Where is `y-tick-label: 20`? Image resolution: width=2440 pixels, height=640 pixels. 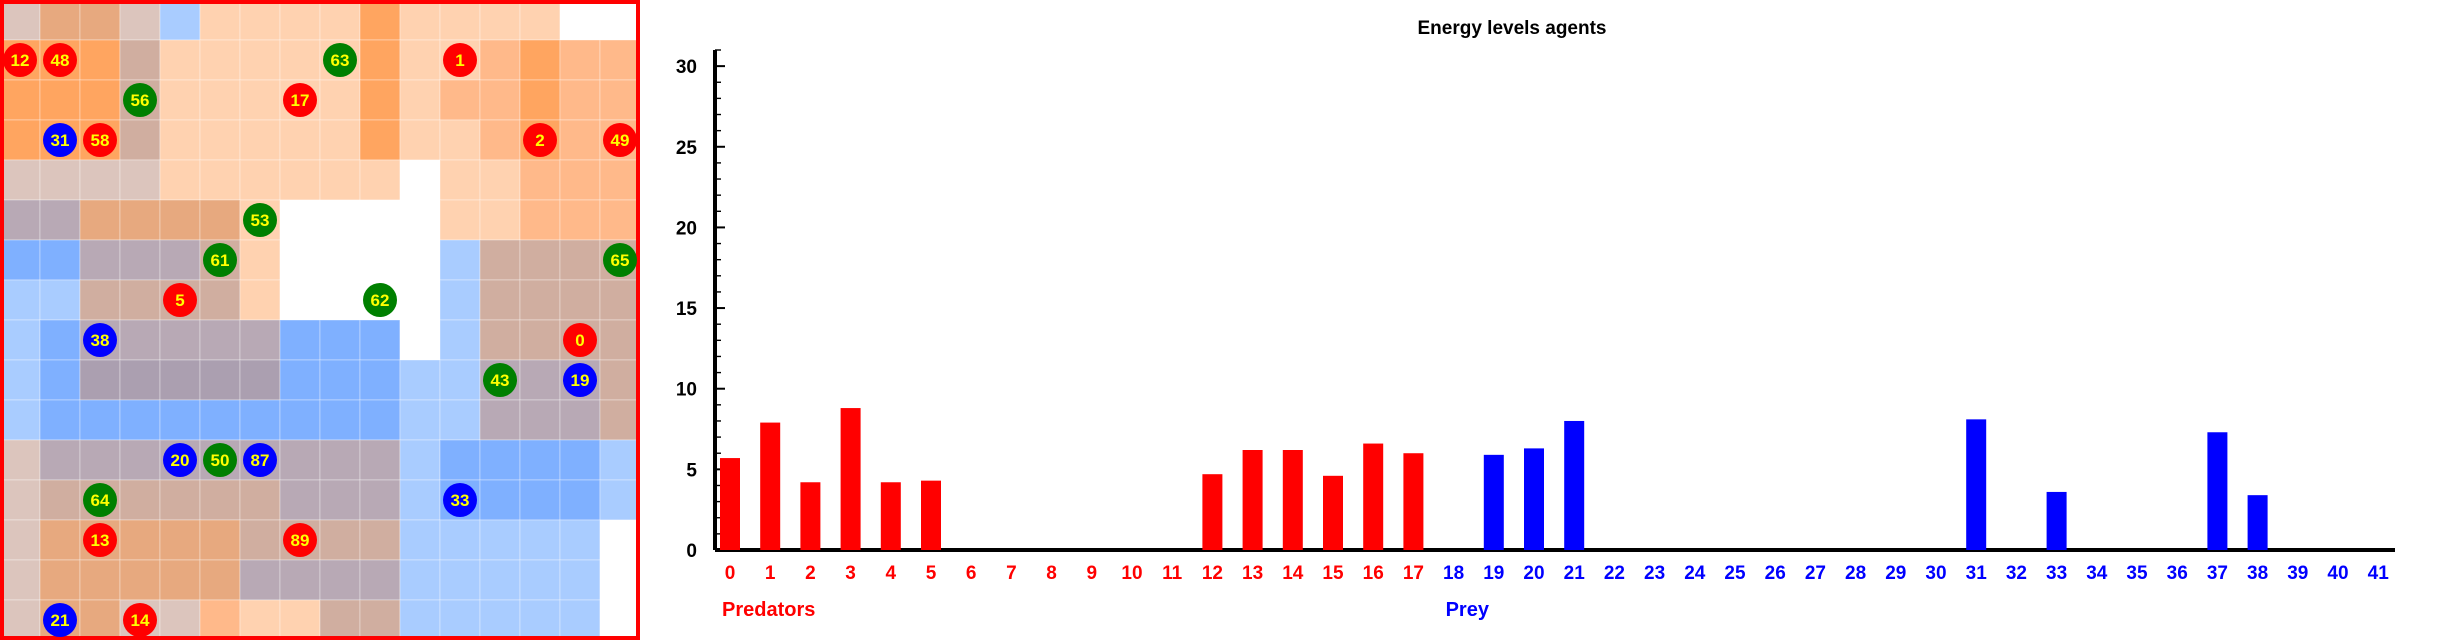
y-tick-label: 20 is located at coordinates (686, 228).